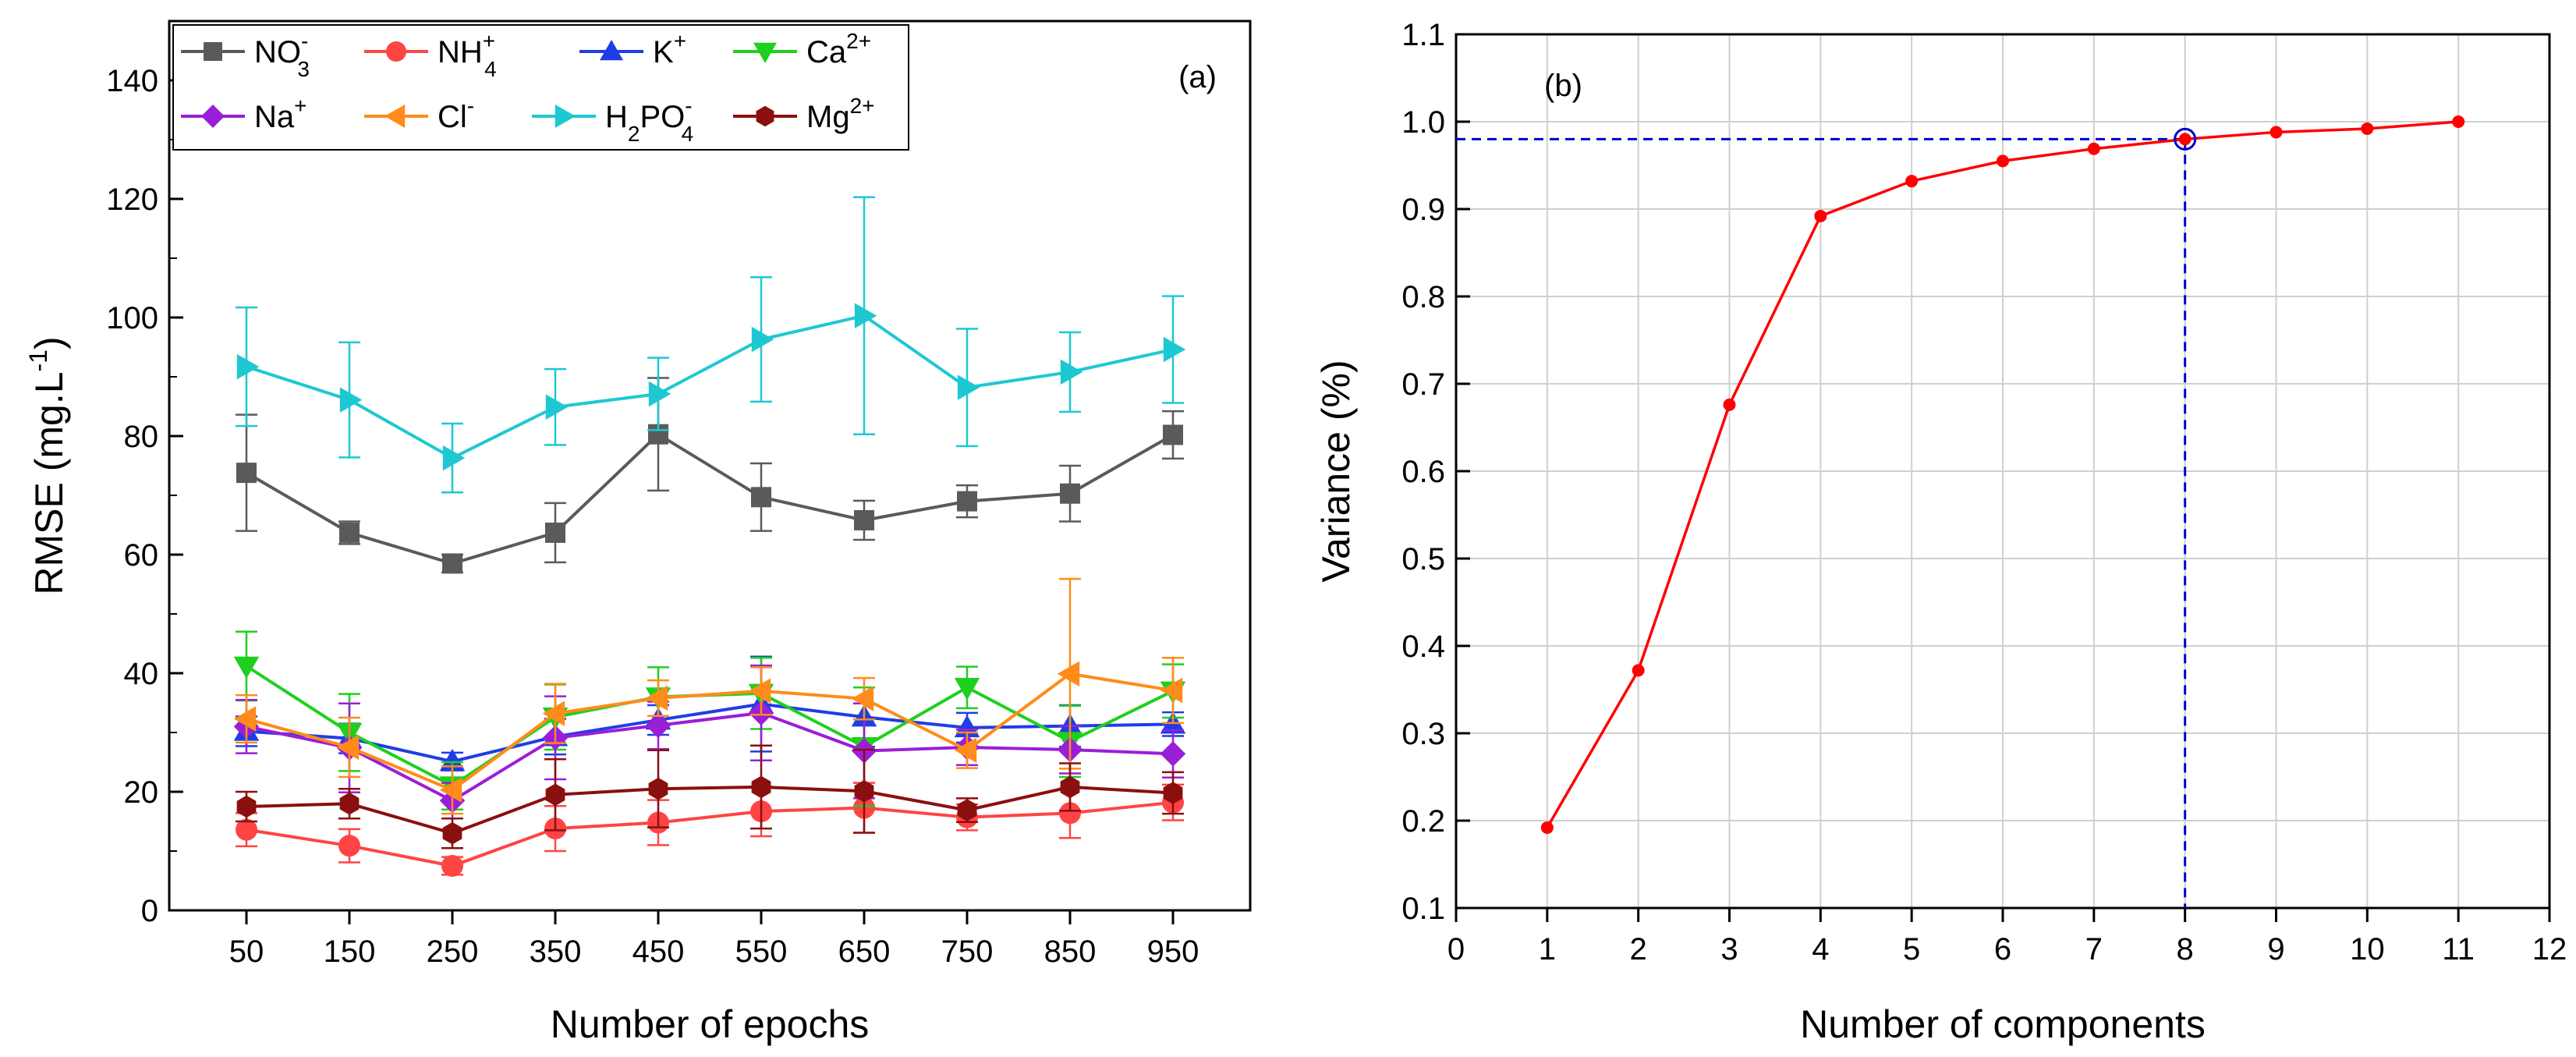 The image size is (2576, 1057). What do you see at coordinates (2550, 949) in the screenshot?
I see `chart-b-xtick-label: 12` at bounding box center [2550, 949].